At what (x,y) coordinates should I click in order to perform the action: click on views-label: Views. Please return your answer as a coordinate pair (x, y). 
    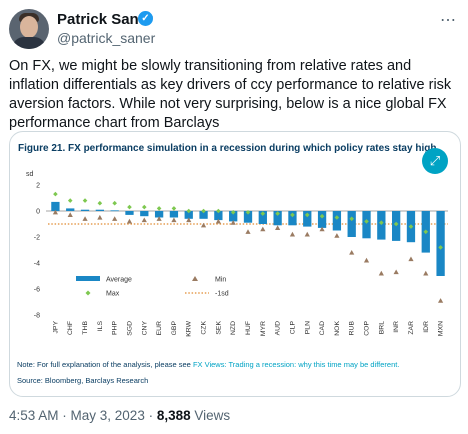
    Looking at the image, I should click on (211, 415).